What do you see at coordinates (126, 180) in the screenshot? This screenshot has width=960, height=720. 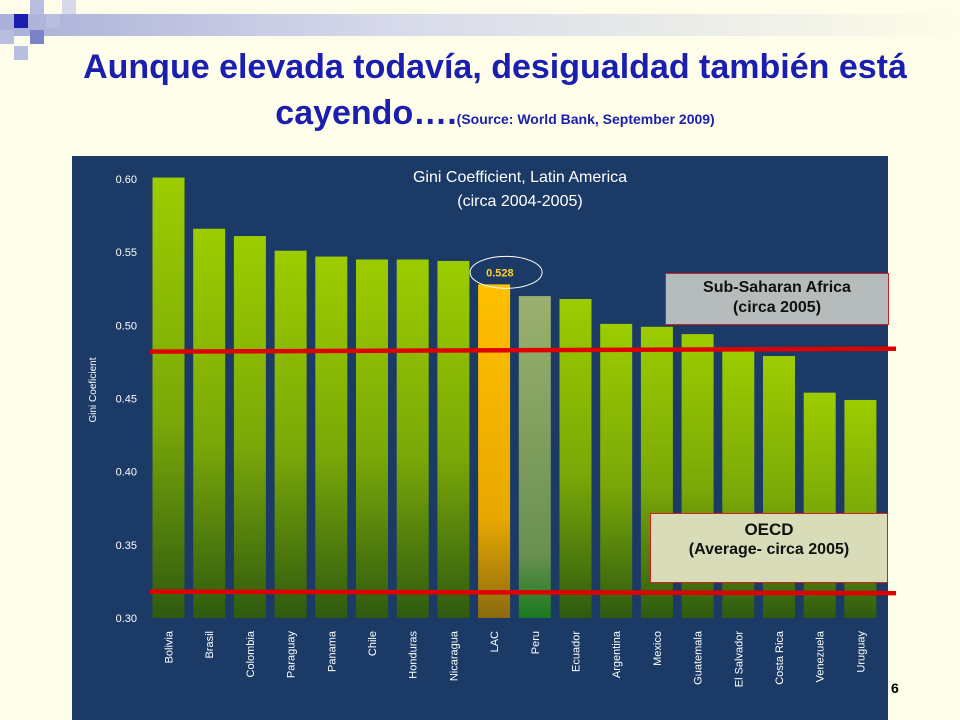 I see `y-tick-label: 0.60` at bounding box center [126, 180].